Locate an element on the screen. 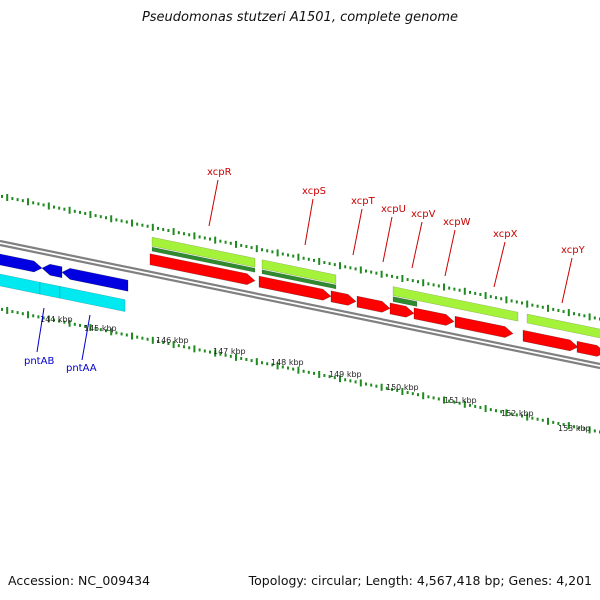 This screenshot has height=600, width=600. gene-label-xcpu: xcpU is located at coordinates (393, 209).